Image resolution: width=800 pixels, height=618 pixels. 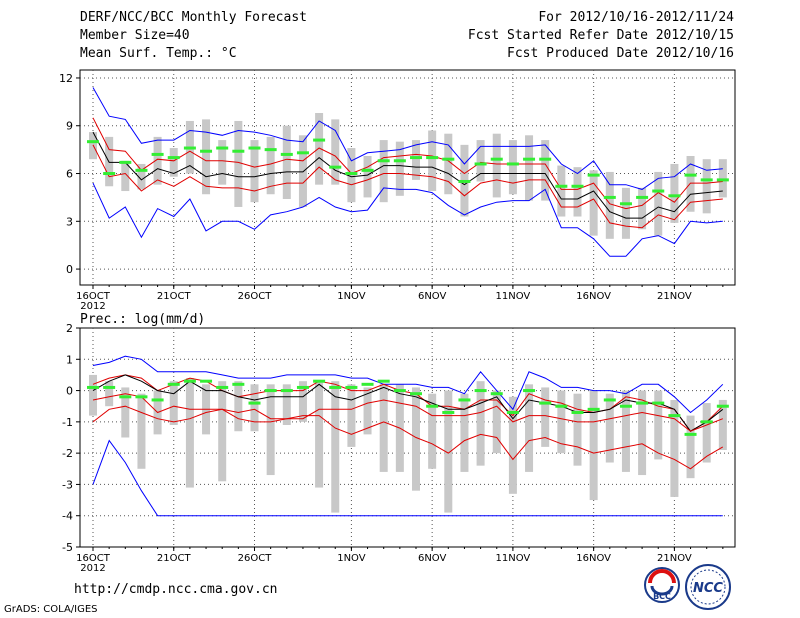 I want to click on ncc-logo: NCC, so click(x=708, y=587).